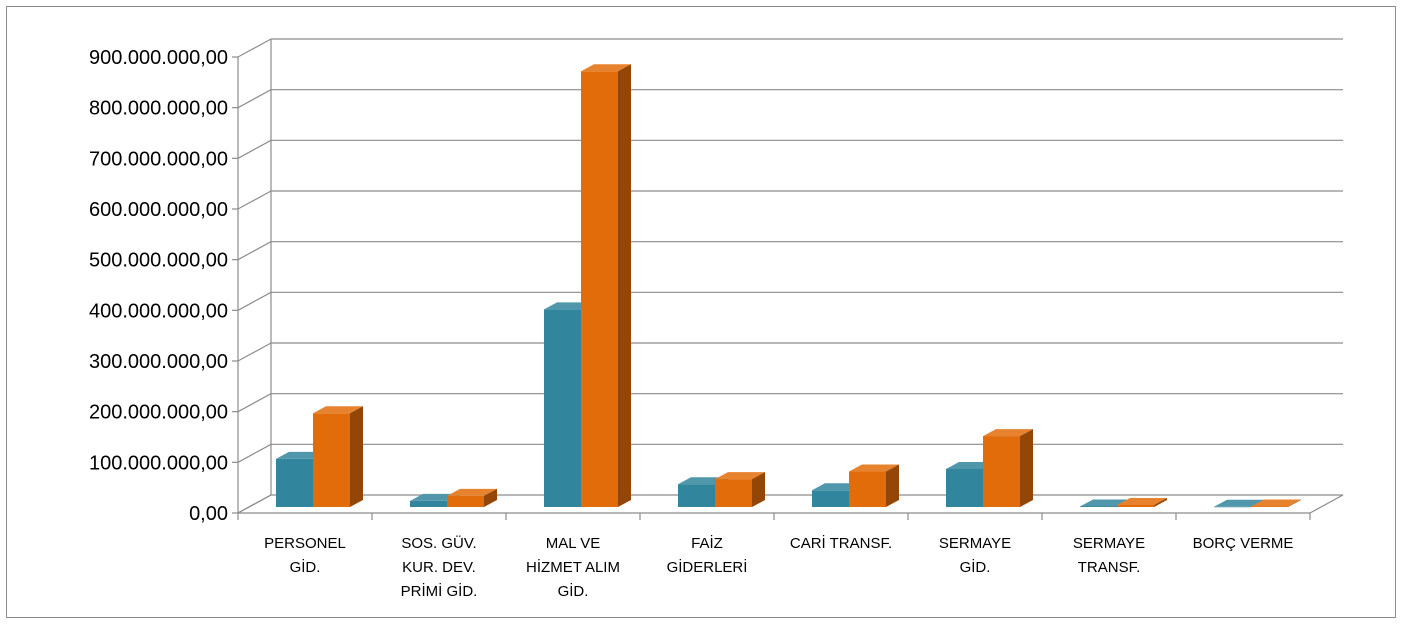 The image size is (1405, 624). What do you see at coordinates (158, 159) in the screenshot?
I see `y-tick-label: 700.000.000,00` at bounding box center [158, 159].